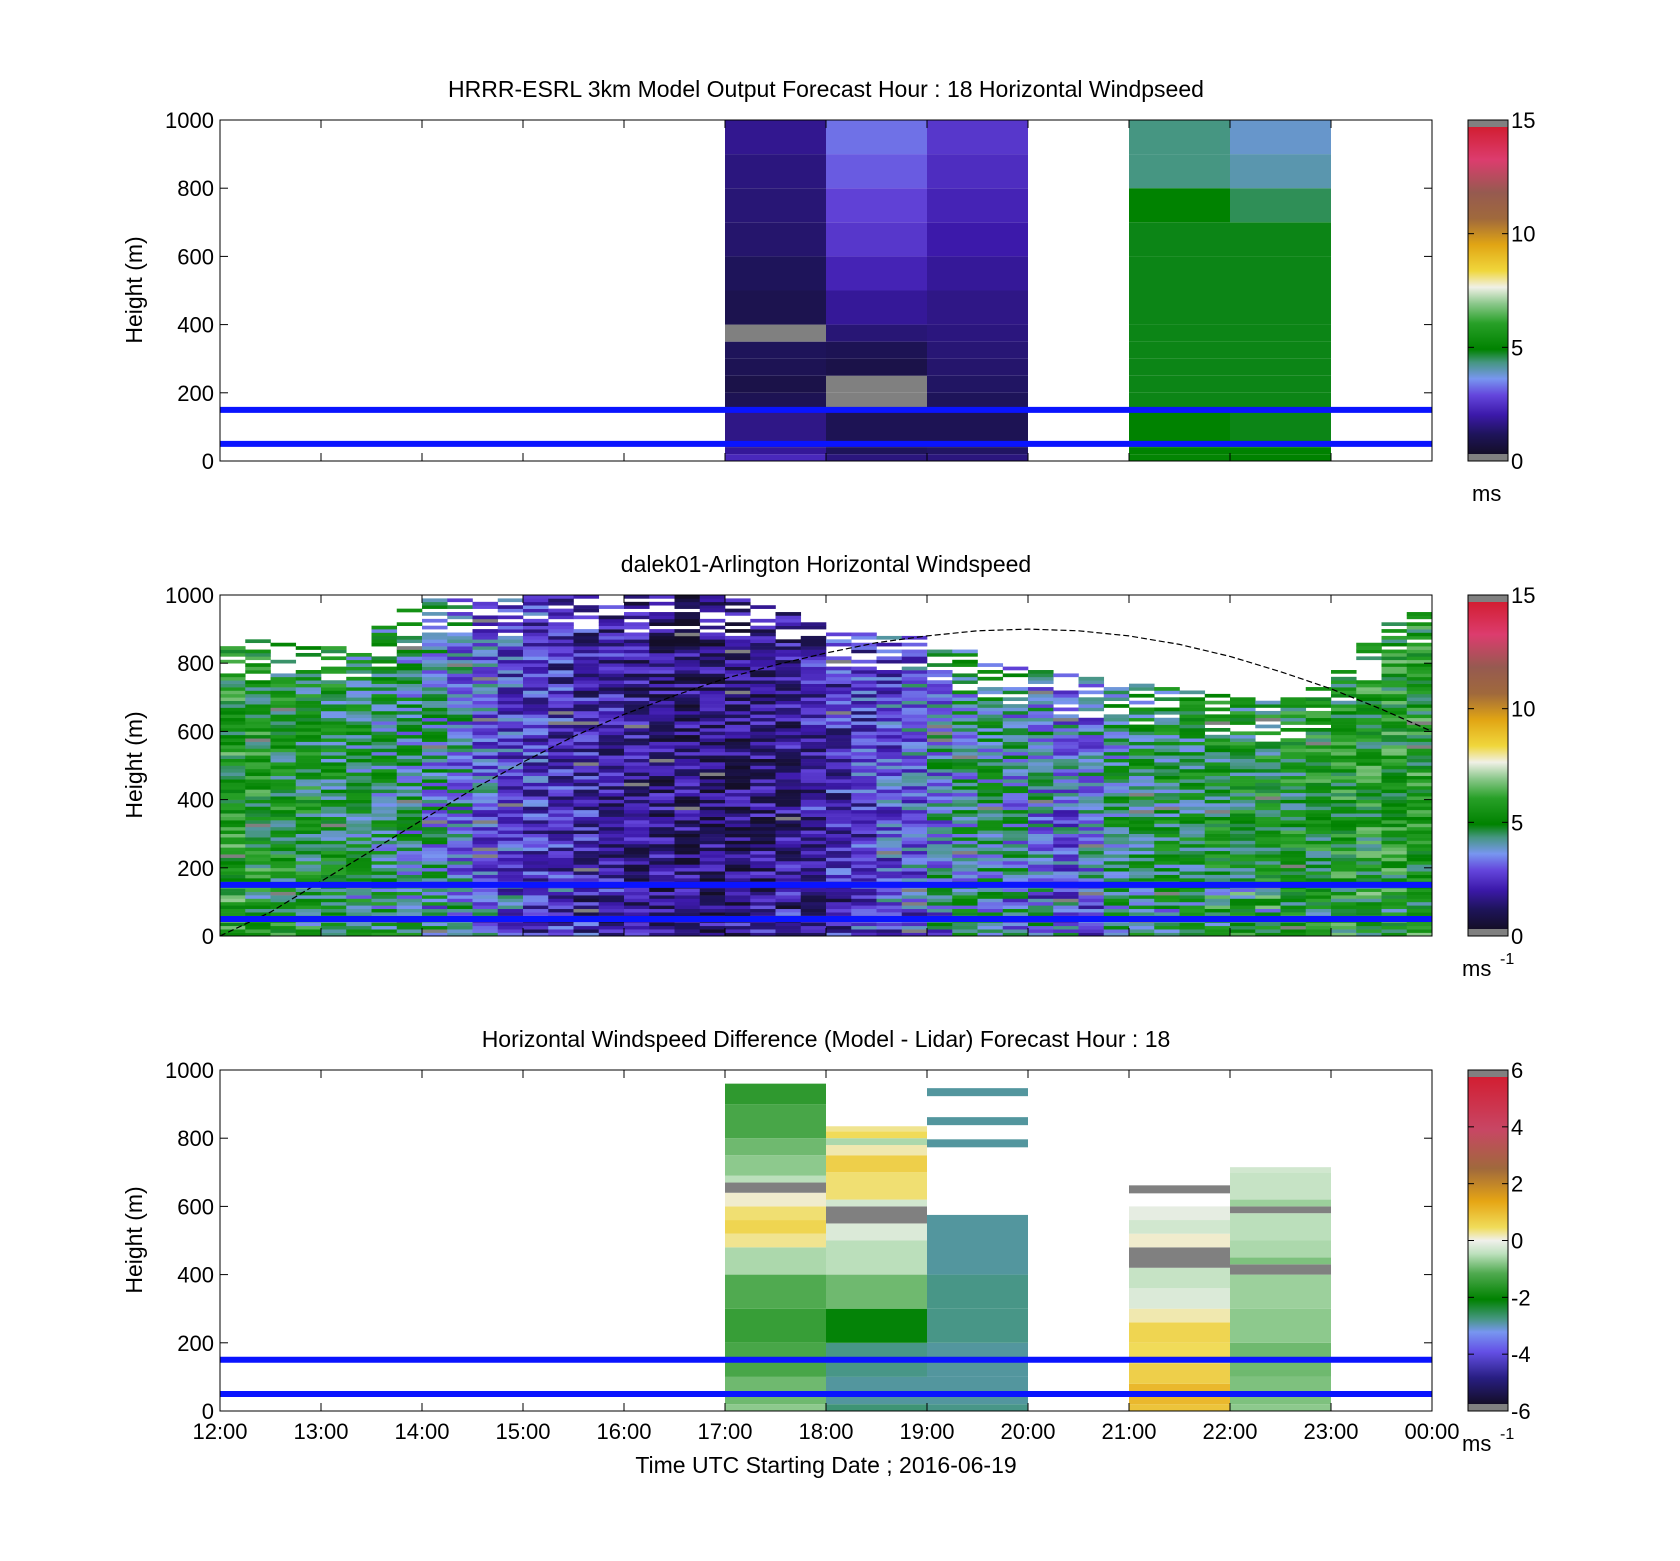  I want to click on y-tick-label: 1000, so click(189, 1070).